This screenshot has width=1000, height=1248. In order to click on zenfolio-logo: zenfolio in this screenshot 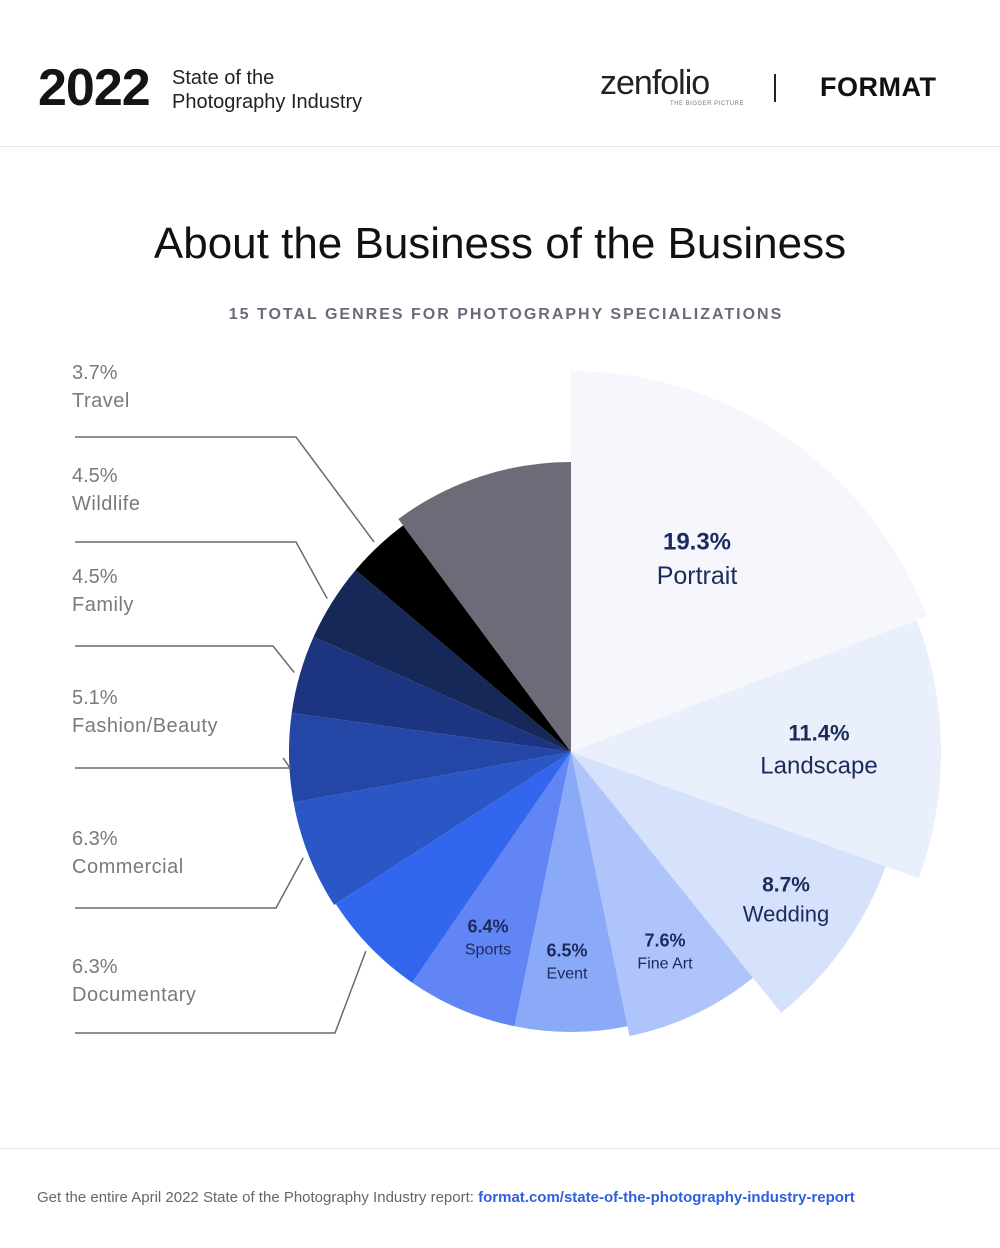, I will do `click(655, 83)`.